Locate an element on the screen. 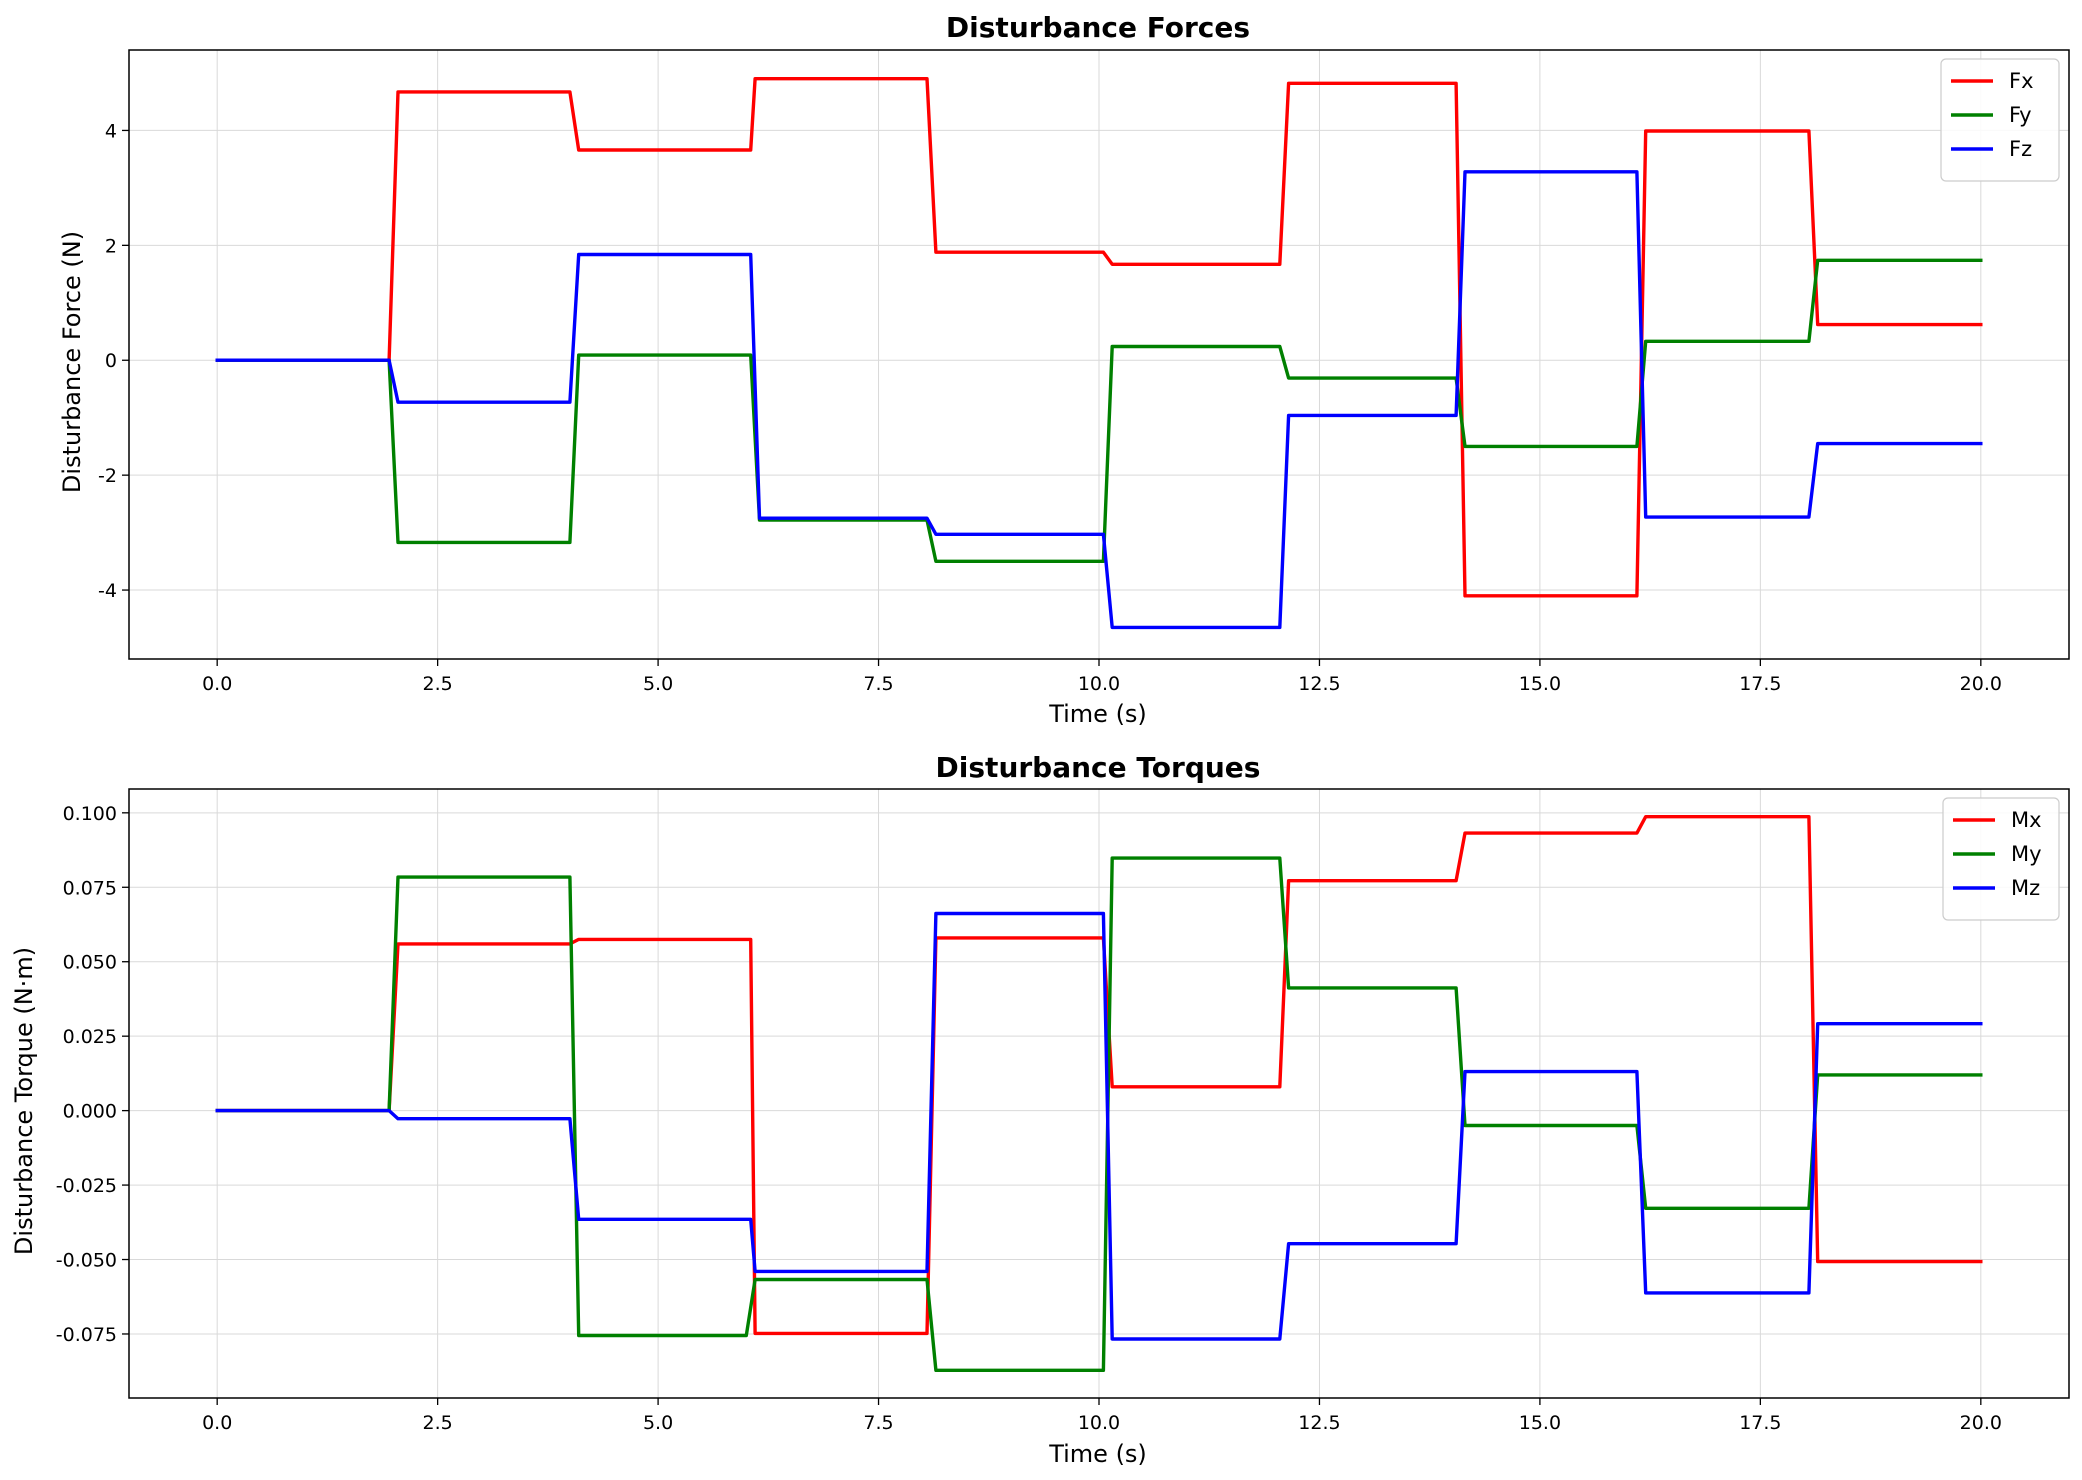  torques-y-tick-label: -0.050 is located at coordinates (86, 1261).